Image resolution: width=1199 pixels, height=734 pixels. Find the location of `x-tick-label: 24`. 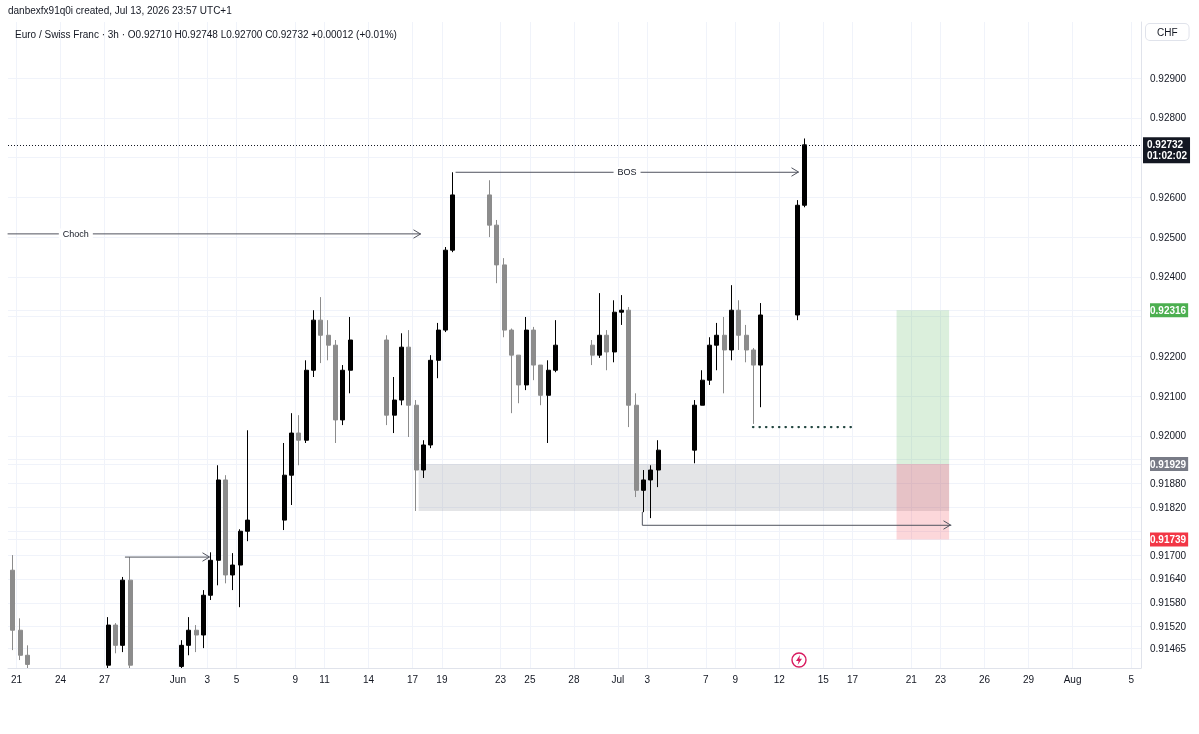

x-tick-label: 24 is located at coordinates (60, 679).